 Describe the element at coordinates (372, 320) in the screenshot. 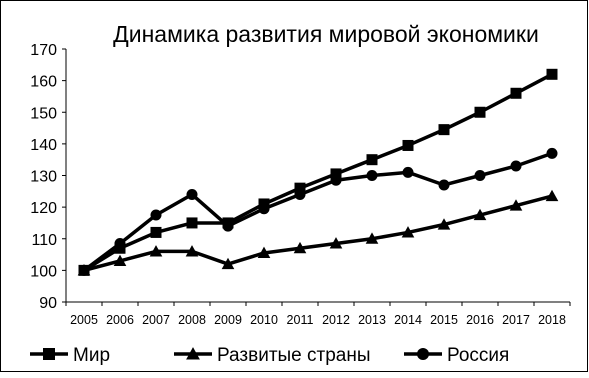

I see `x-tick-label: 2013` at that location.